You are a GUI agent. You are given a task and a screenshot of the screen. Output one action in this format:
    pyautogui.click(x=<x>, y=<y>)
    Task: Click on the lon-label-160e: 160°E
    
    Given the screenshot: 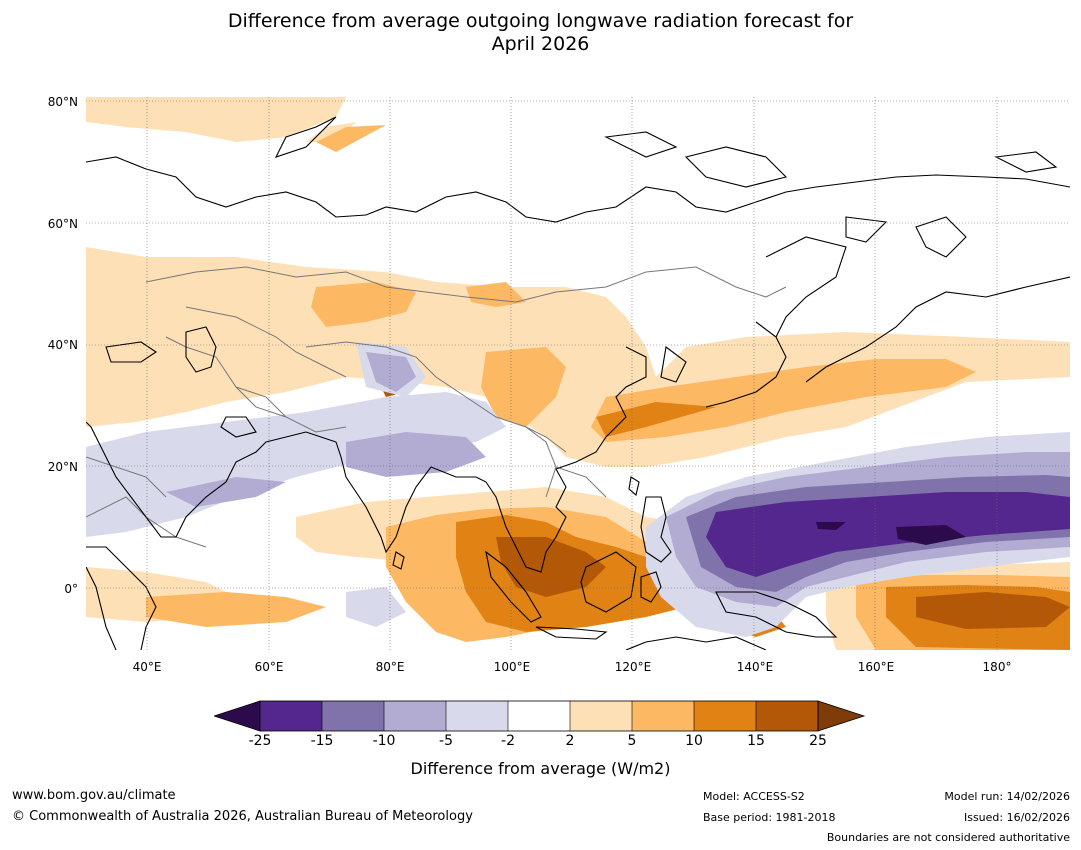 What is the action you would take?
    pyautogui.click(x=876, y=667)
    